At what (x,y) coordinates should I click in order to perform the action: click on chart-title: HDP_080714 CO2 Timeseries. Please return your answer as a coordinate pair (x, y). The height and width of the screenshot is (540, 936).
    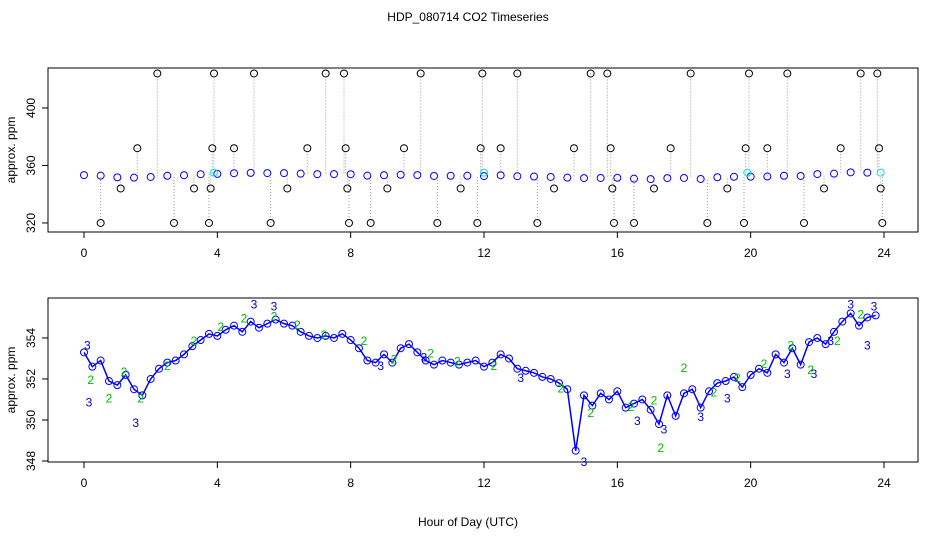
    Looking at the image, I should click on (467, 17).